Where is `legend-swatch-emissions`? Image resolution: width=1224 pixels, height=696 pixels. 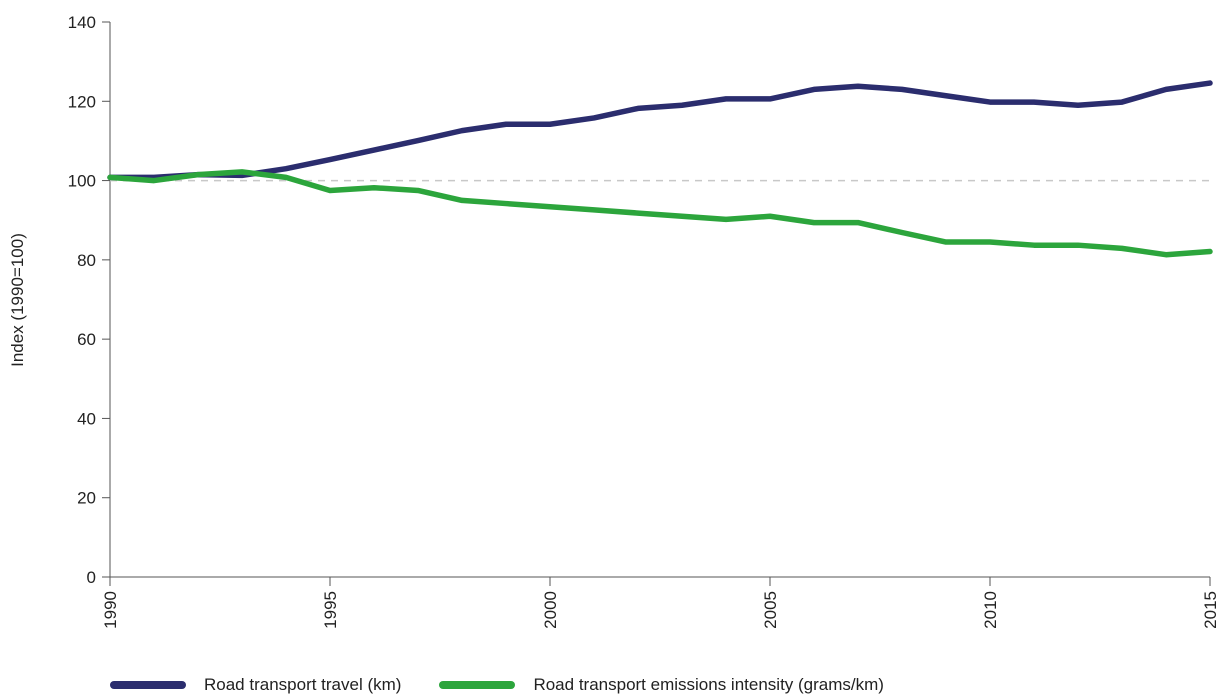
legend-swatch-emissions is located at coordinates (477, 685).